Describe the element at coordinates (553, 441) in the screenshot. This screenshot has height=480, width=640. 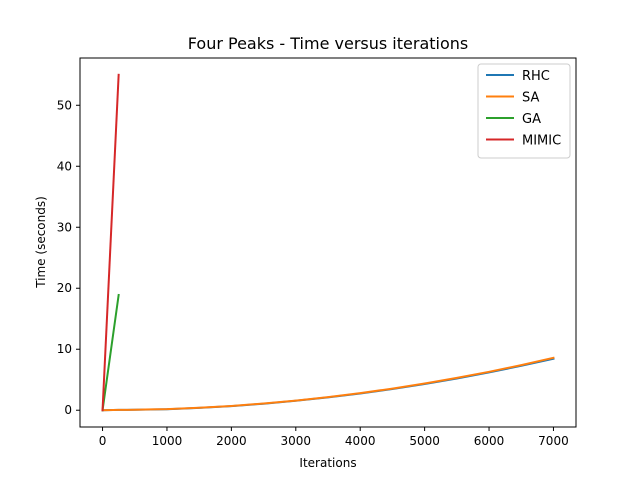
I see `x-tick-label: 7000` at that location.